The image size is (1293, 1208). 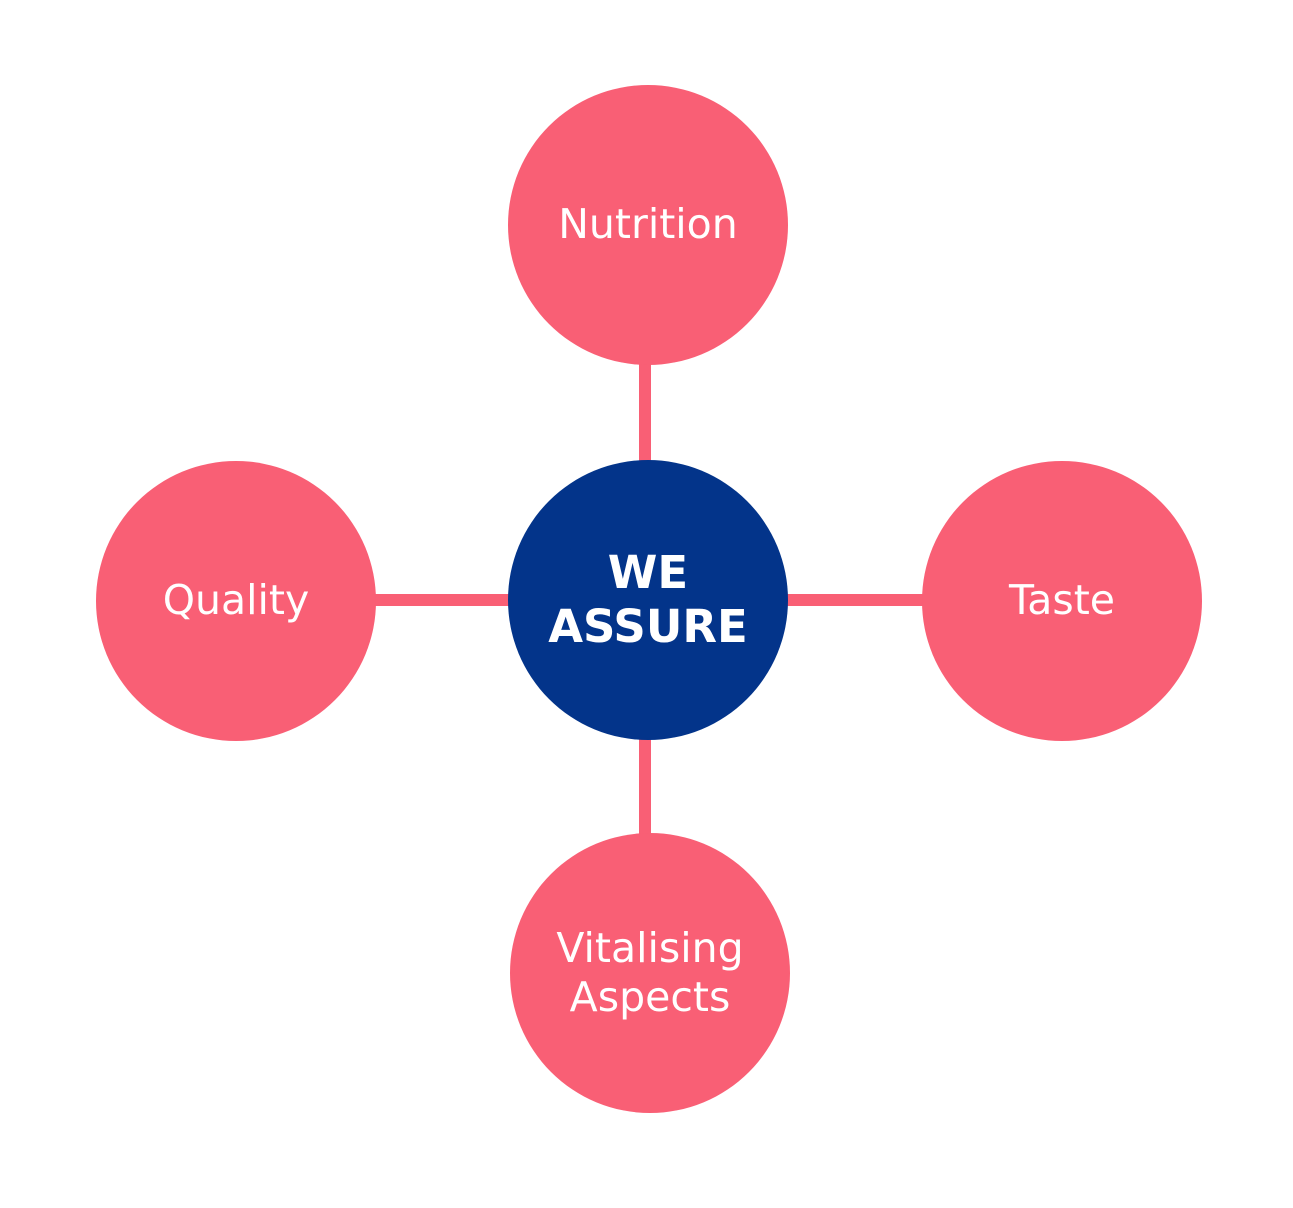 I want to click on node-label-vitalising-aspects: Vitalising Aspects, so click(x=650, y=972).